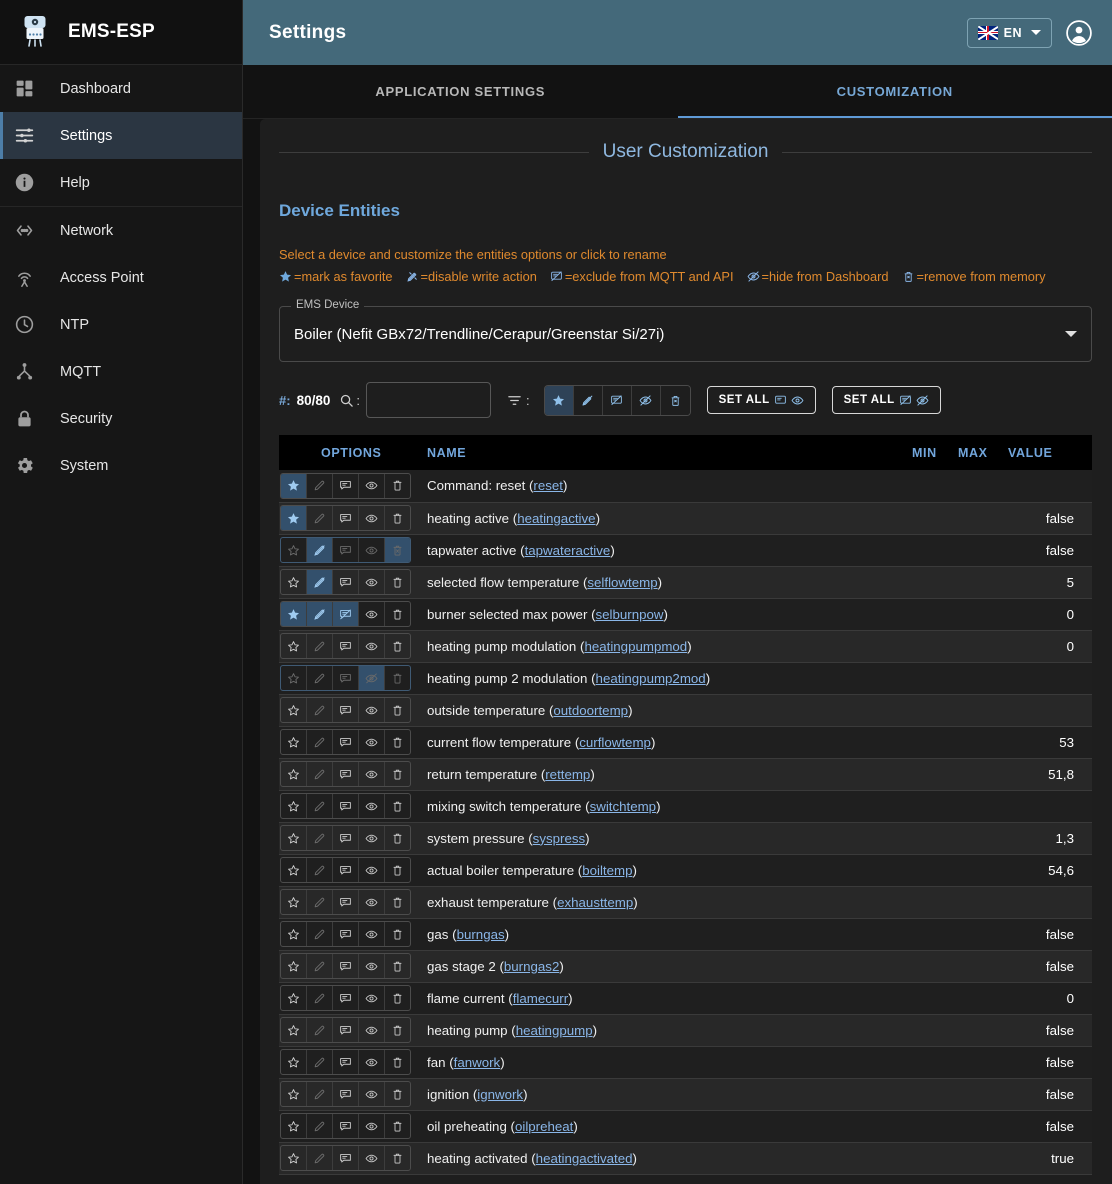  I want to click on table-row: heating pump (heatingpump) false, so click(685, 1030).